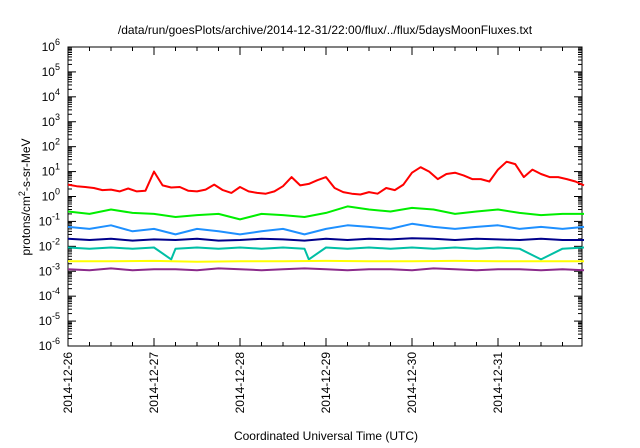  What do you see at coordinates (57, 92) in the screenshot?
I see `y-tick-label-exp: 4` at bounding box center [57, 92].